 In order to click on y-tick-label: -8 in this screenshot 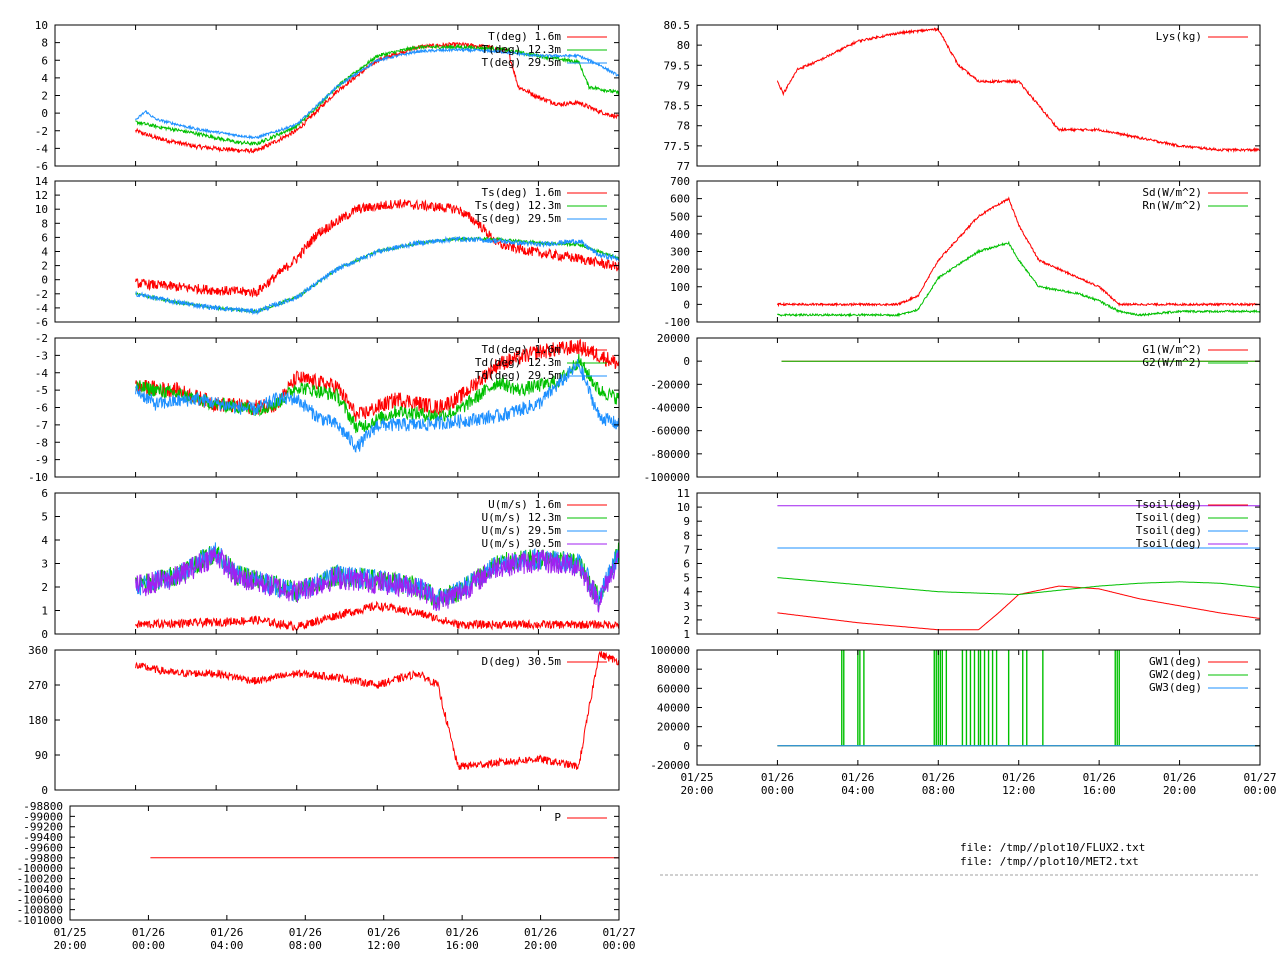, I will do `click(41, 442)`.